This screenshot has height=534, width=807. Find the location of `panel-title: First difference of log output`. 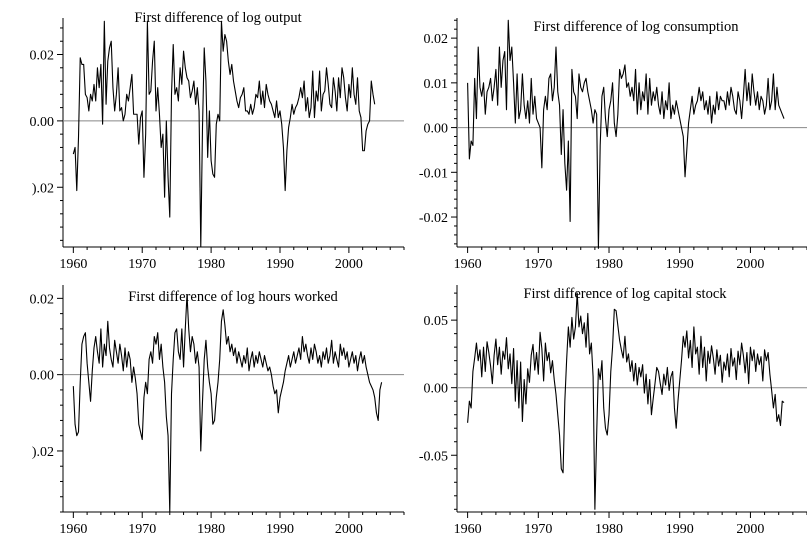

panel-title: First difference of log output is located at coordinates (217, 18).